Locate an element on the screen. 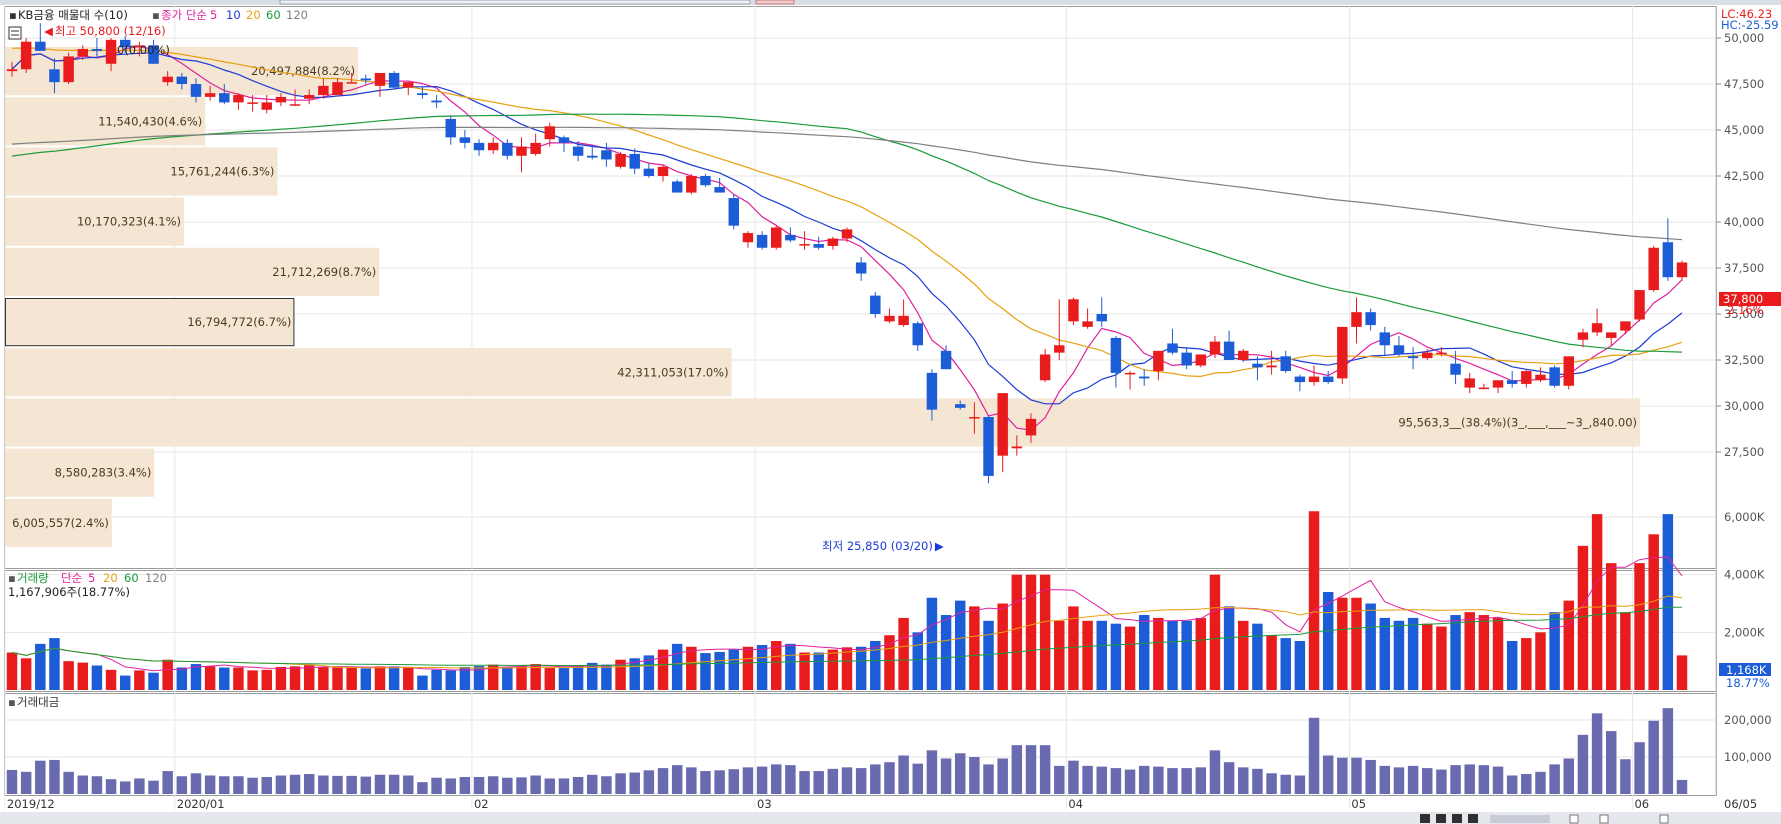 The width and height of the screenshot is (1781, 824). zoom-in-icon is located at coordinates (1604, 819).